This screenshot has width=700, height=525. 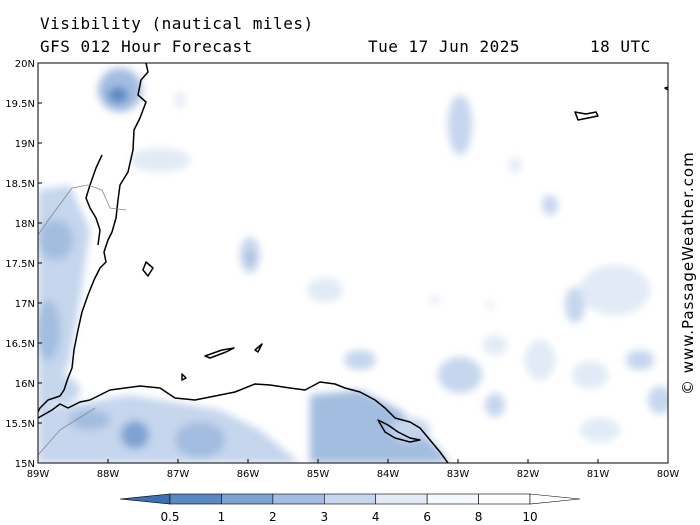 What do you see at coordinates (169, 517) in the screenshot?
I see `colorbar-label: 0.5` at bounding box center [169, 517].